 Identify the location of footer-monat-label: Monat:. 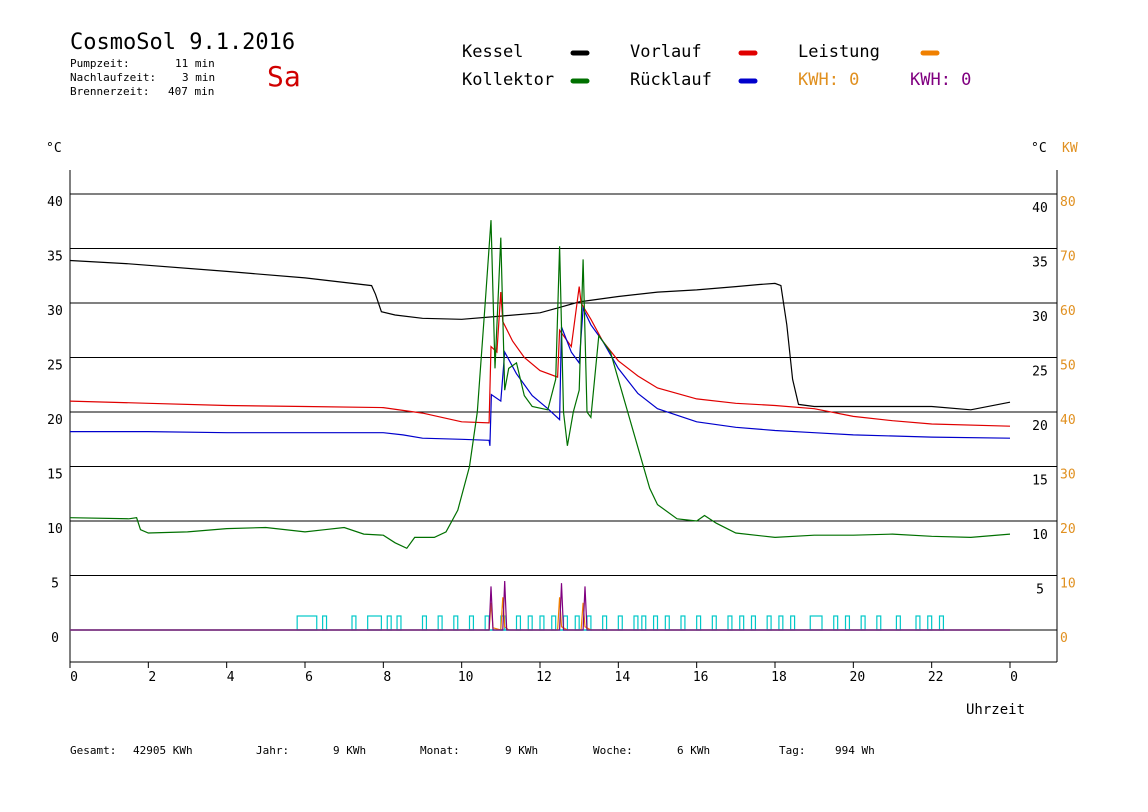
(440, 750).